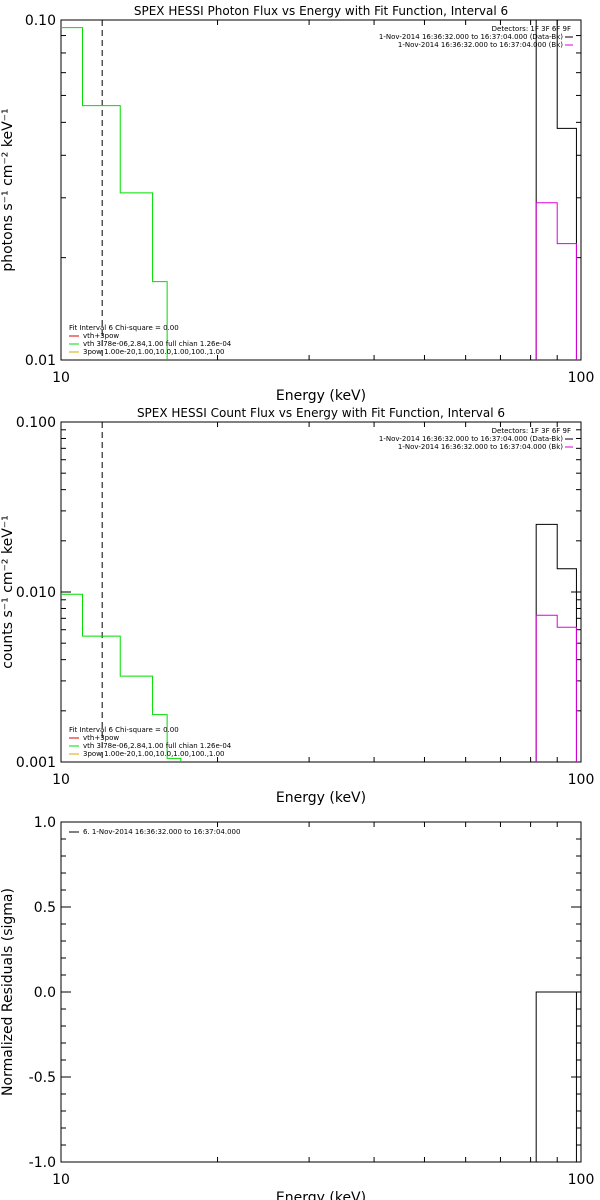 This screenshot has height=1200, width=600. What do you see at coordinates (40, 361) in the screenshot?
I see `y-tick-label: 0.01` at bounding box center [40, 361].